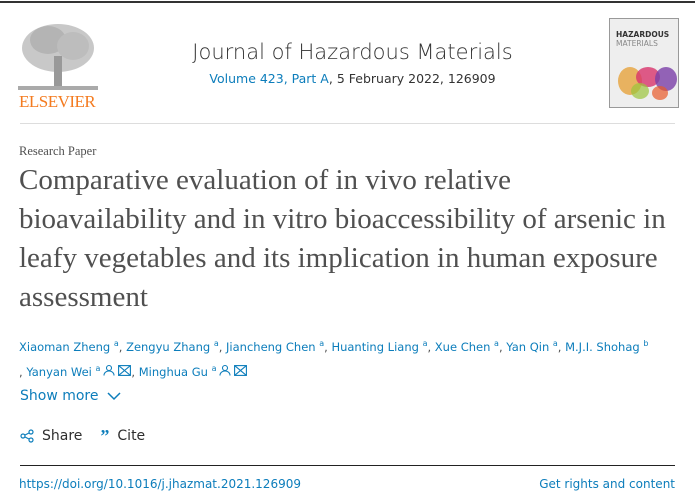 This screenshot has height=494, width=695. Describe the element at coordinates (644, 63) in the screenshot. I see `journal-cover-image: HAZARDOUS MATERIALS` at that location.